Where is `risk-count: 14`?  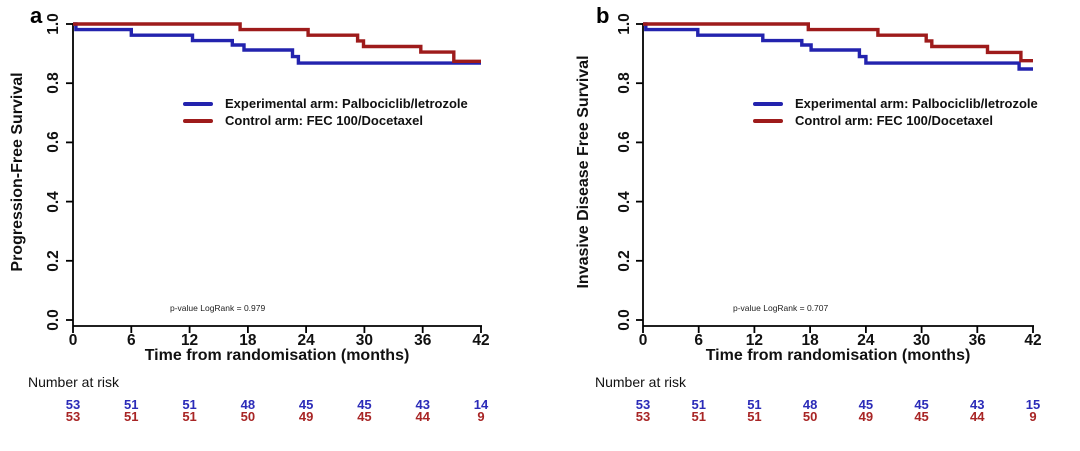 risk-count: 14 is located at coordinates (481, 404).